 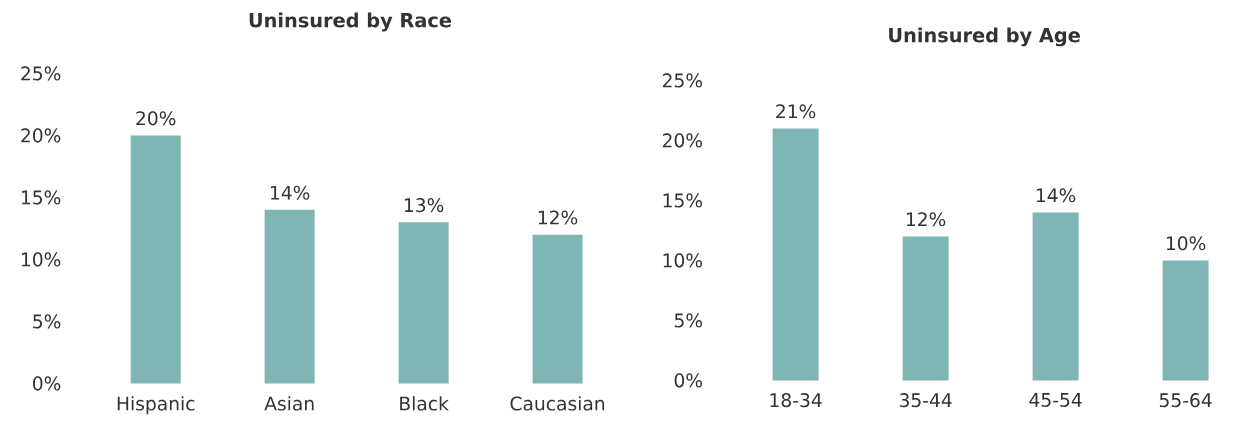 I want to click on chart-title: Uninsured by Race, so click(x=350, y=22).